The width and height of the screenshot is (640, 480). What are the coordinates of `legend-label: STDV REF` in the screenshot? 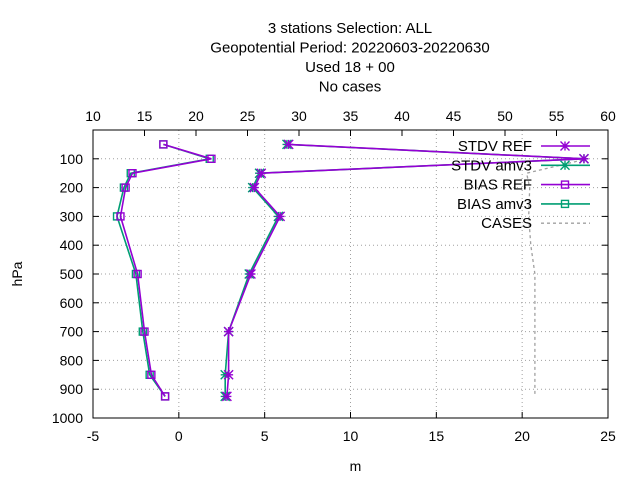 It's located at (495, 146).